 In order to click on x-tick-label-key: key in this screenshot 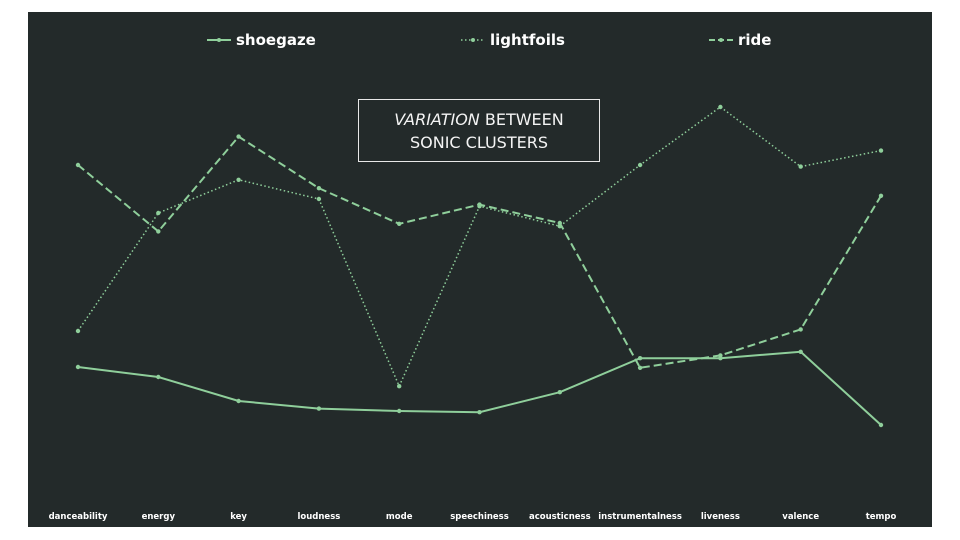, I will do `click(238, 517)`.